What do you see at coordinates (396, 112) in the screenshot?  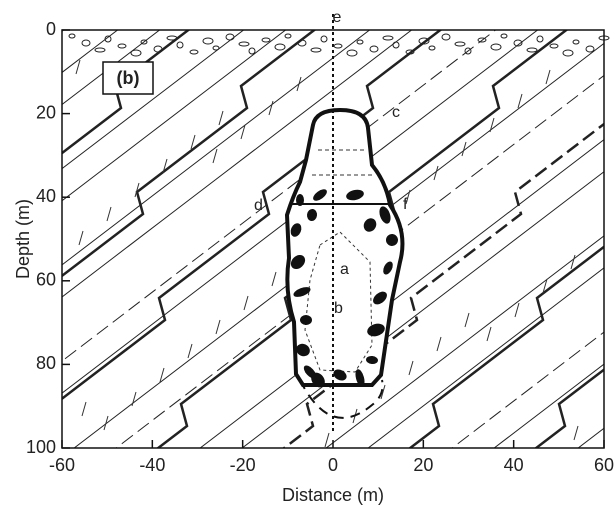 I see `annotation: c` at bounding box center [396, 112].